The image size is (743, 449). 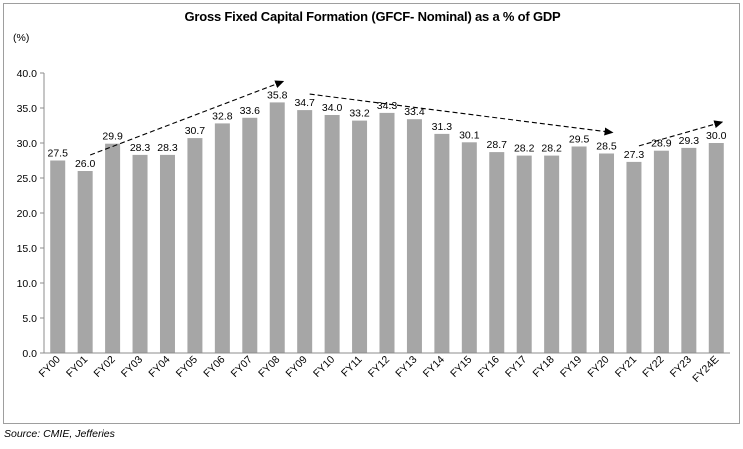 I want to click on data-label: 33.6, so click(x=250, y=111).